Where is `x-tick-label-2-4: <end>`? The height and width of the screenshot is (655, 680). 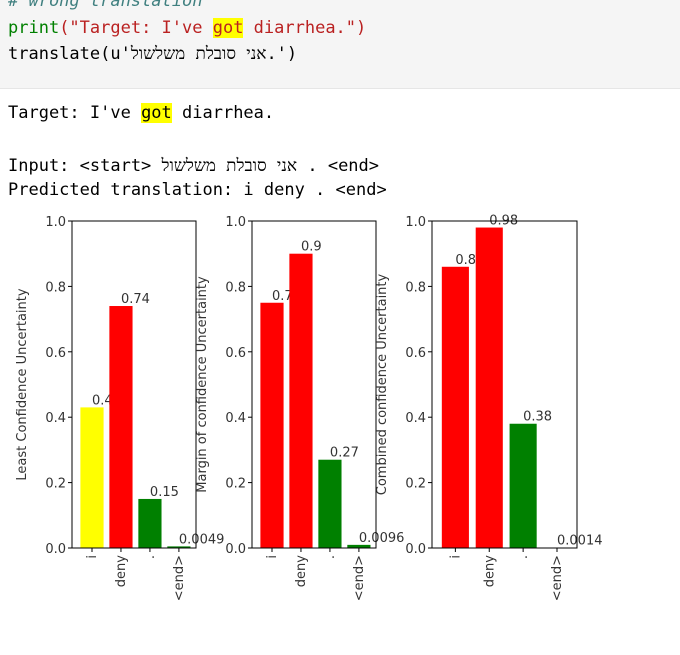 x-tick-label-2-4: <end> is located at coordinates (359, 578).